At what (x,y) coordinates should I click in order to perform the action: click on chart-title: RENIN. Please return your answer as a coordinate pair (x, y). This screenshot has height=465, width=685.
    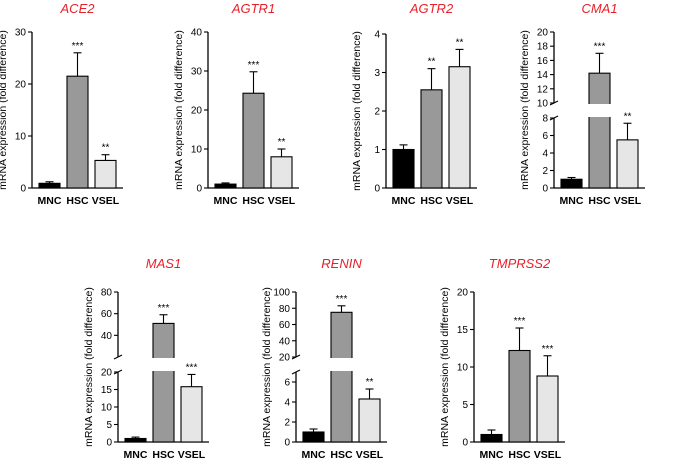
    Looking at the image, I should click on (341, 263).